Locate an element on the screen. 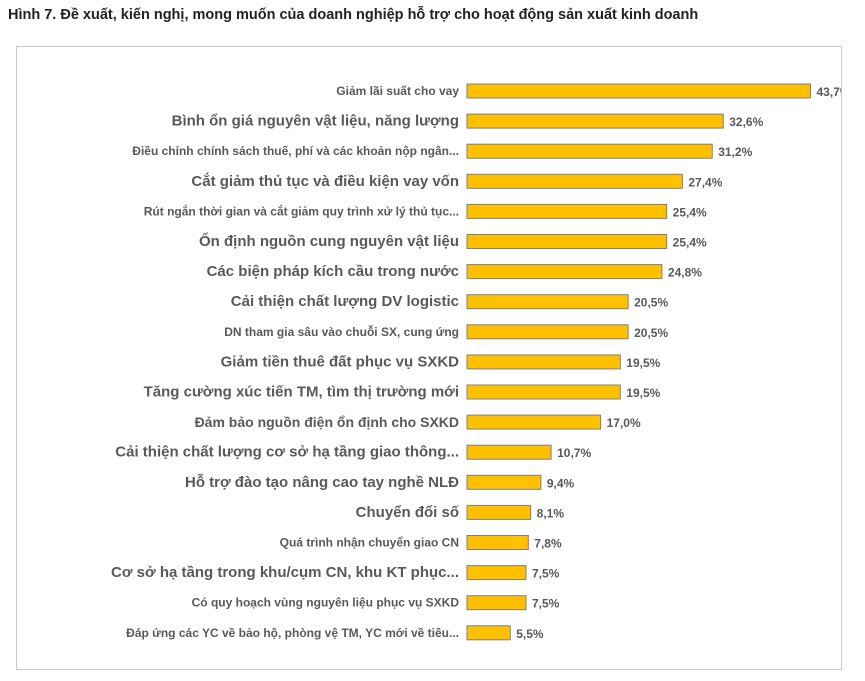 The image size is (865, 681). value-label: 10,7% is located at coordinates (574, 453).